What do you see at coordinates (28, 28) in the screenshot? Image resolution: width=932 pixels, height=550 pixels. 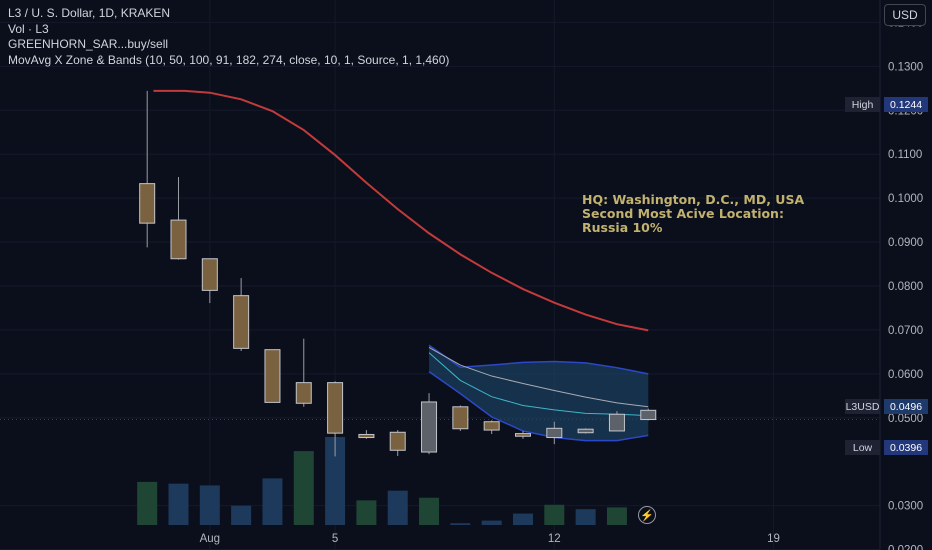 I see `volume-indicator-label: Vol · L3` at bounding box center [28, 28].